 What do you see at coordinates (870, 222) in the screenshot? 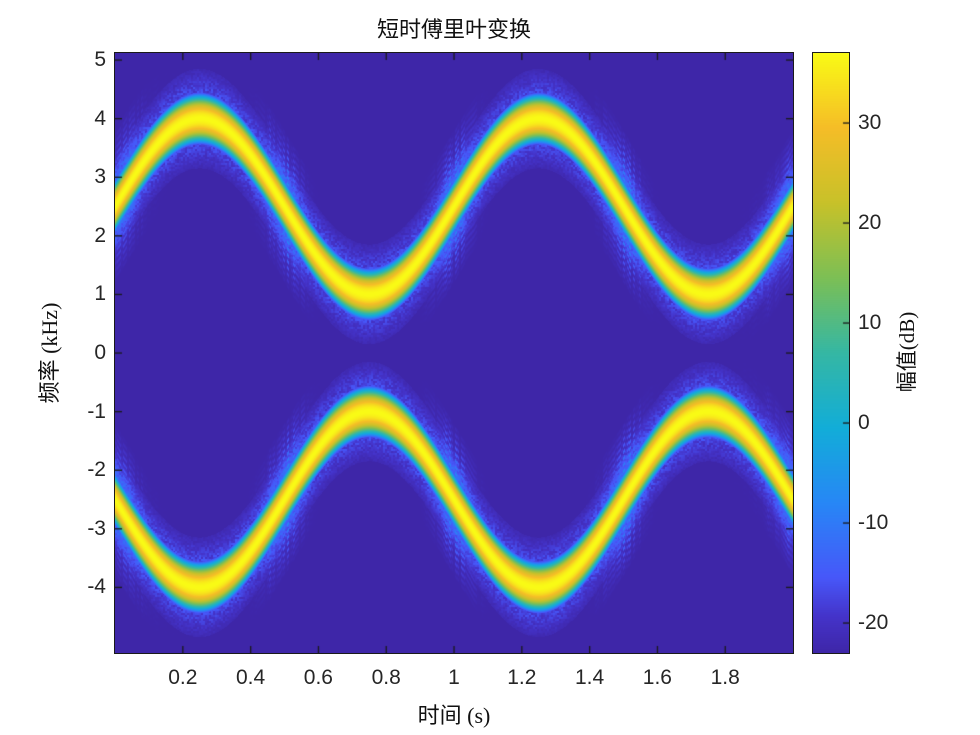
I see `colorbar-tick-label: 20` at bounding box center [870, 222].